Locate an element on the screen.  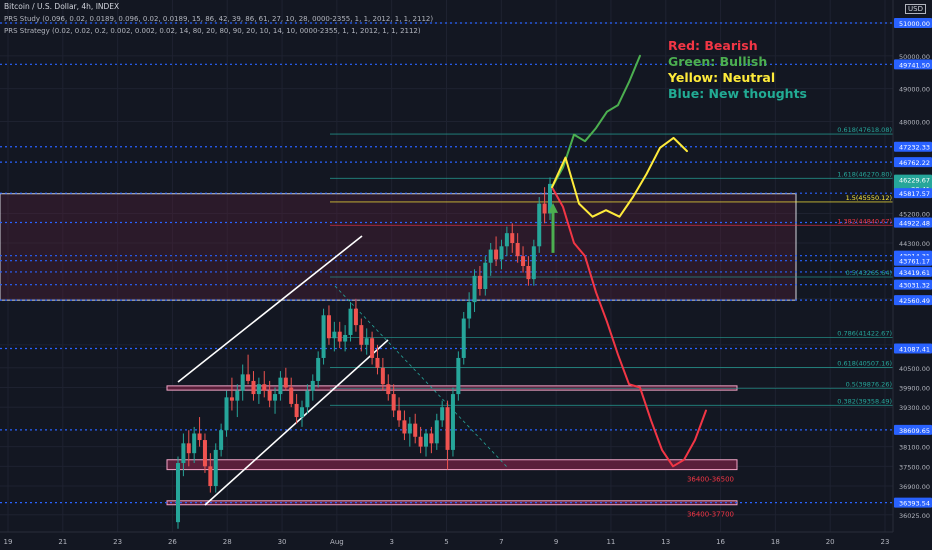
price-label: 38609.65 is located at coordinates (914, 431).